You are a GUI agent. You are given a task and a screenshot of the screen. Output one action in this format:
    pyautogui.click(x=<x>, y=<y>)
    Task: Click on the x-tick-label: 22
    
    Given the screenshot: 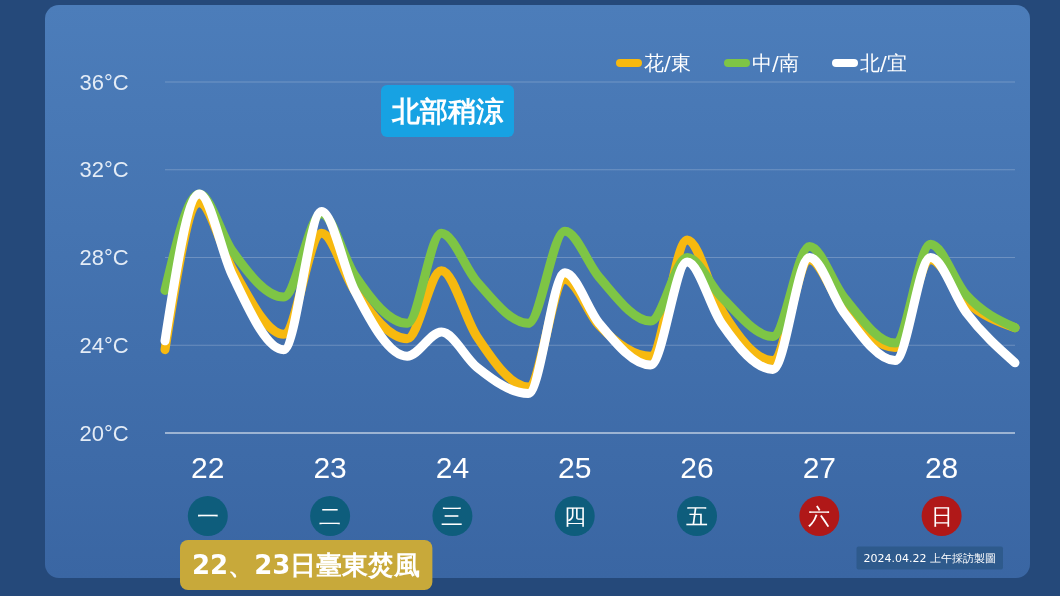 What is the action you would take?
    pyautogui.click(x=208, y=467)
    